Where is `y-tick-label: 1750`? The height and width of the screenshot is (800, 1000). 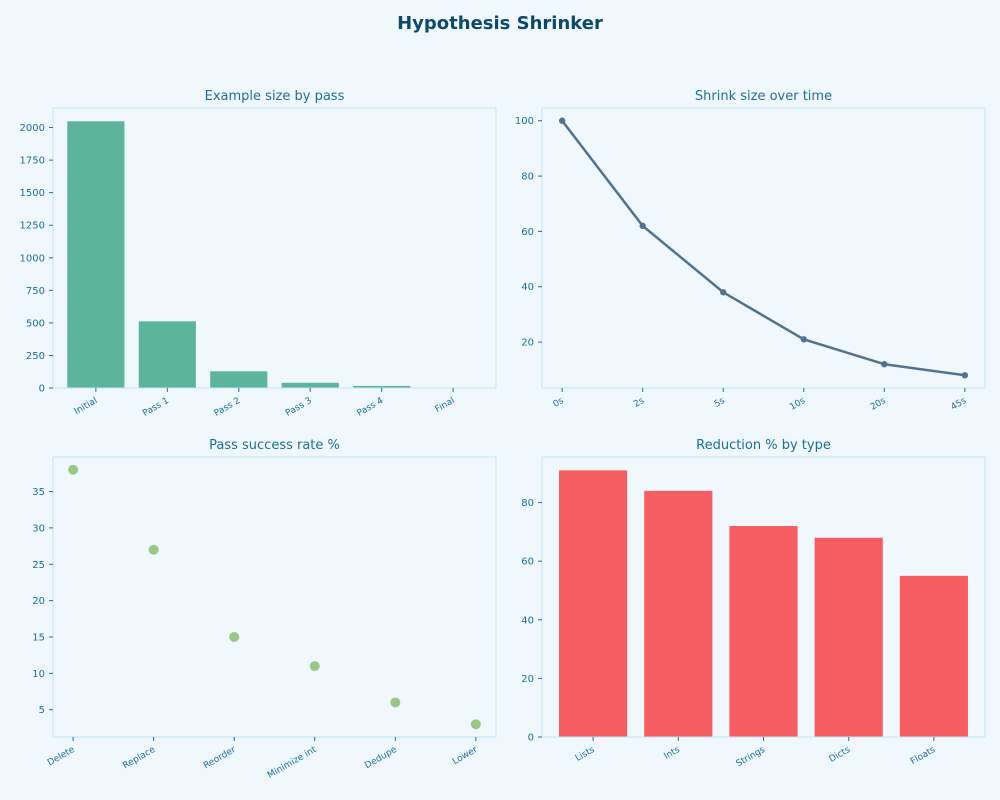
y-tick-label: 1750 is located at coordinates (32, 161).